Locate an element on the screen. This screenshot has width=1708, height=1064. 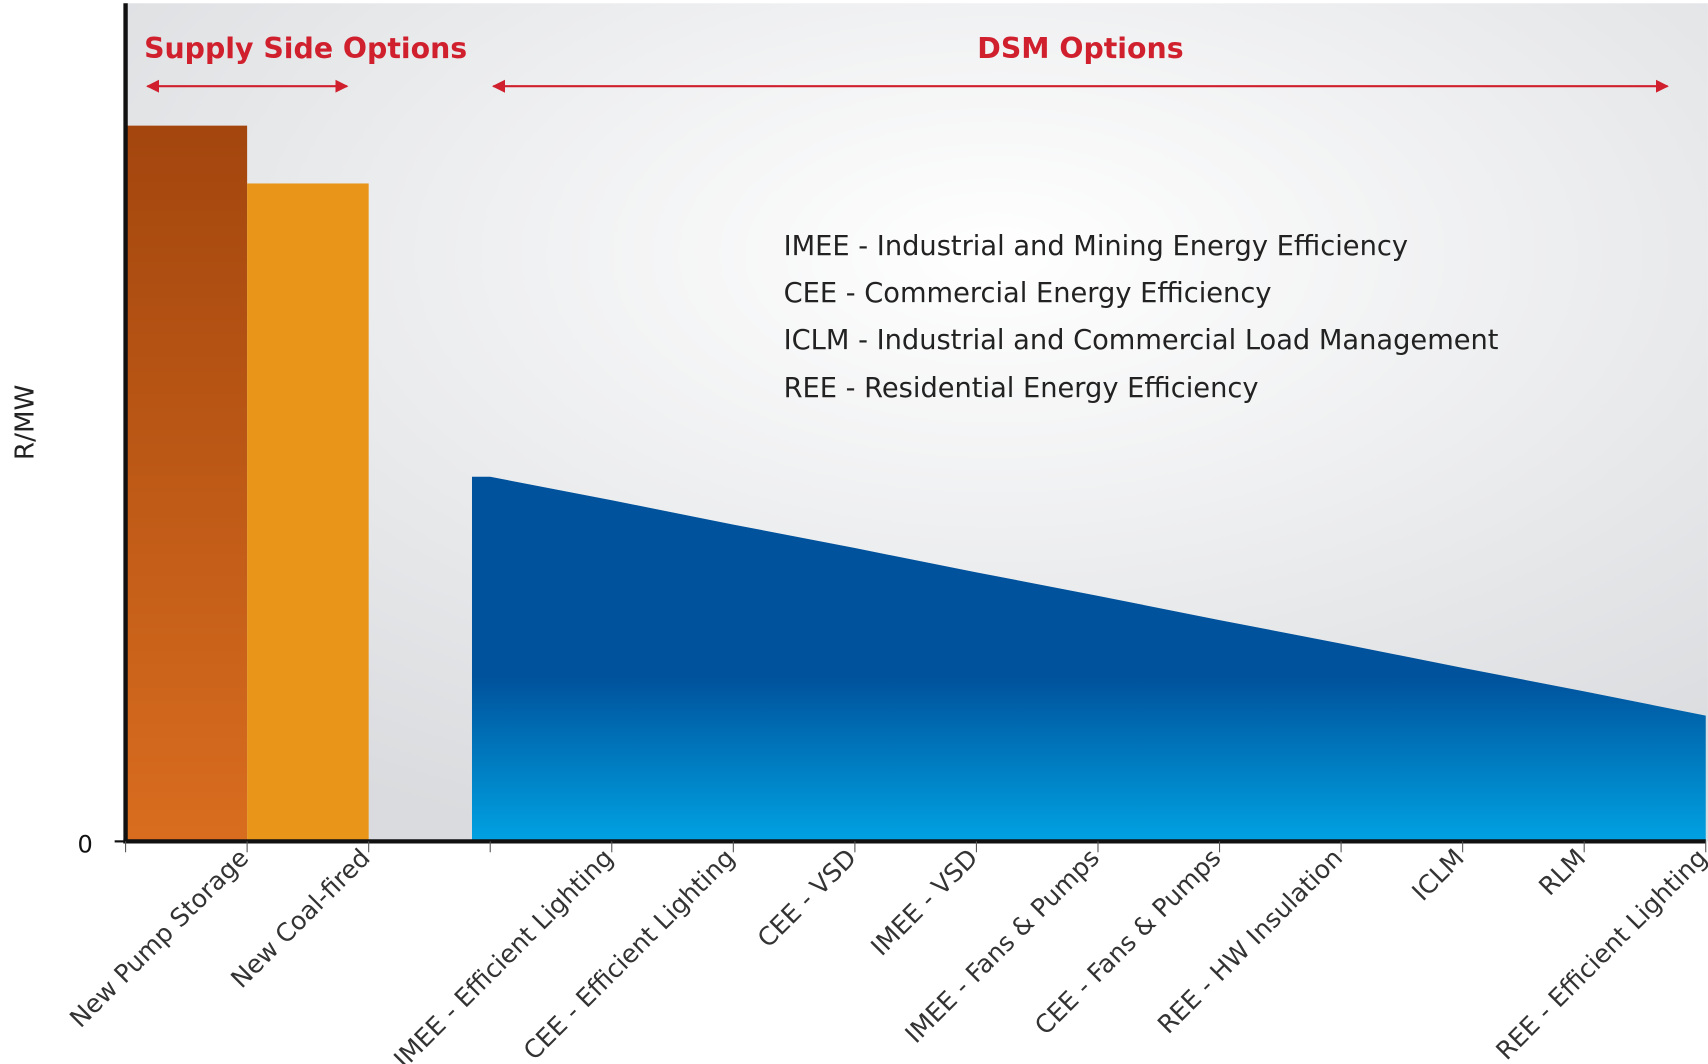
definition: REE - Residential Energy Efficiency is located at coordinates (1021, 388).